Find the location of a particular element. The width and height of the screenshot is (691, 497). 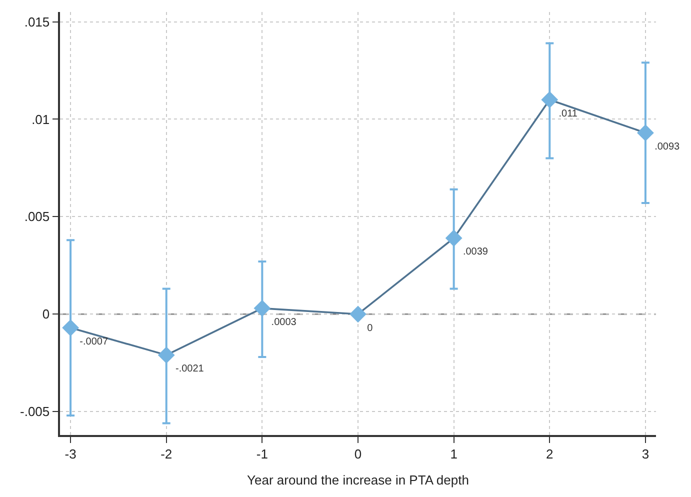

y-tick-label: .01 is located at coordinates (41, 119).